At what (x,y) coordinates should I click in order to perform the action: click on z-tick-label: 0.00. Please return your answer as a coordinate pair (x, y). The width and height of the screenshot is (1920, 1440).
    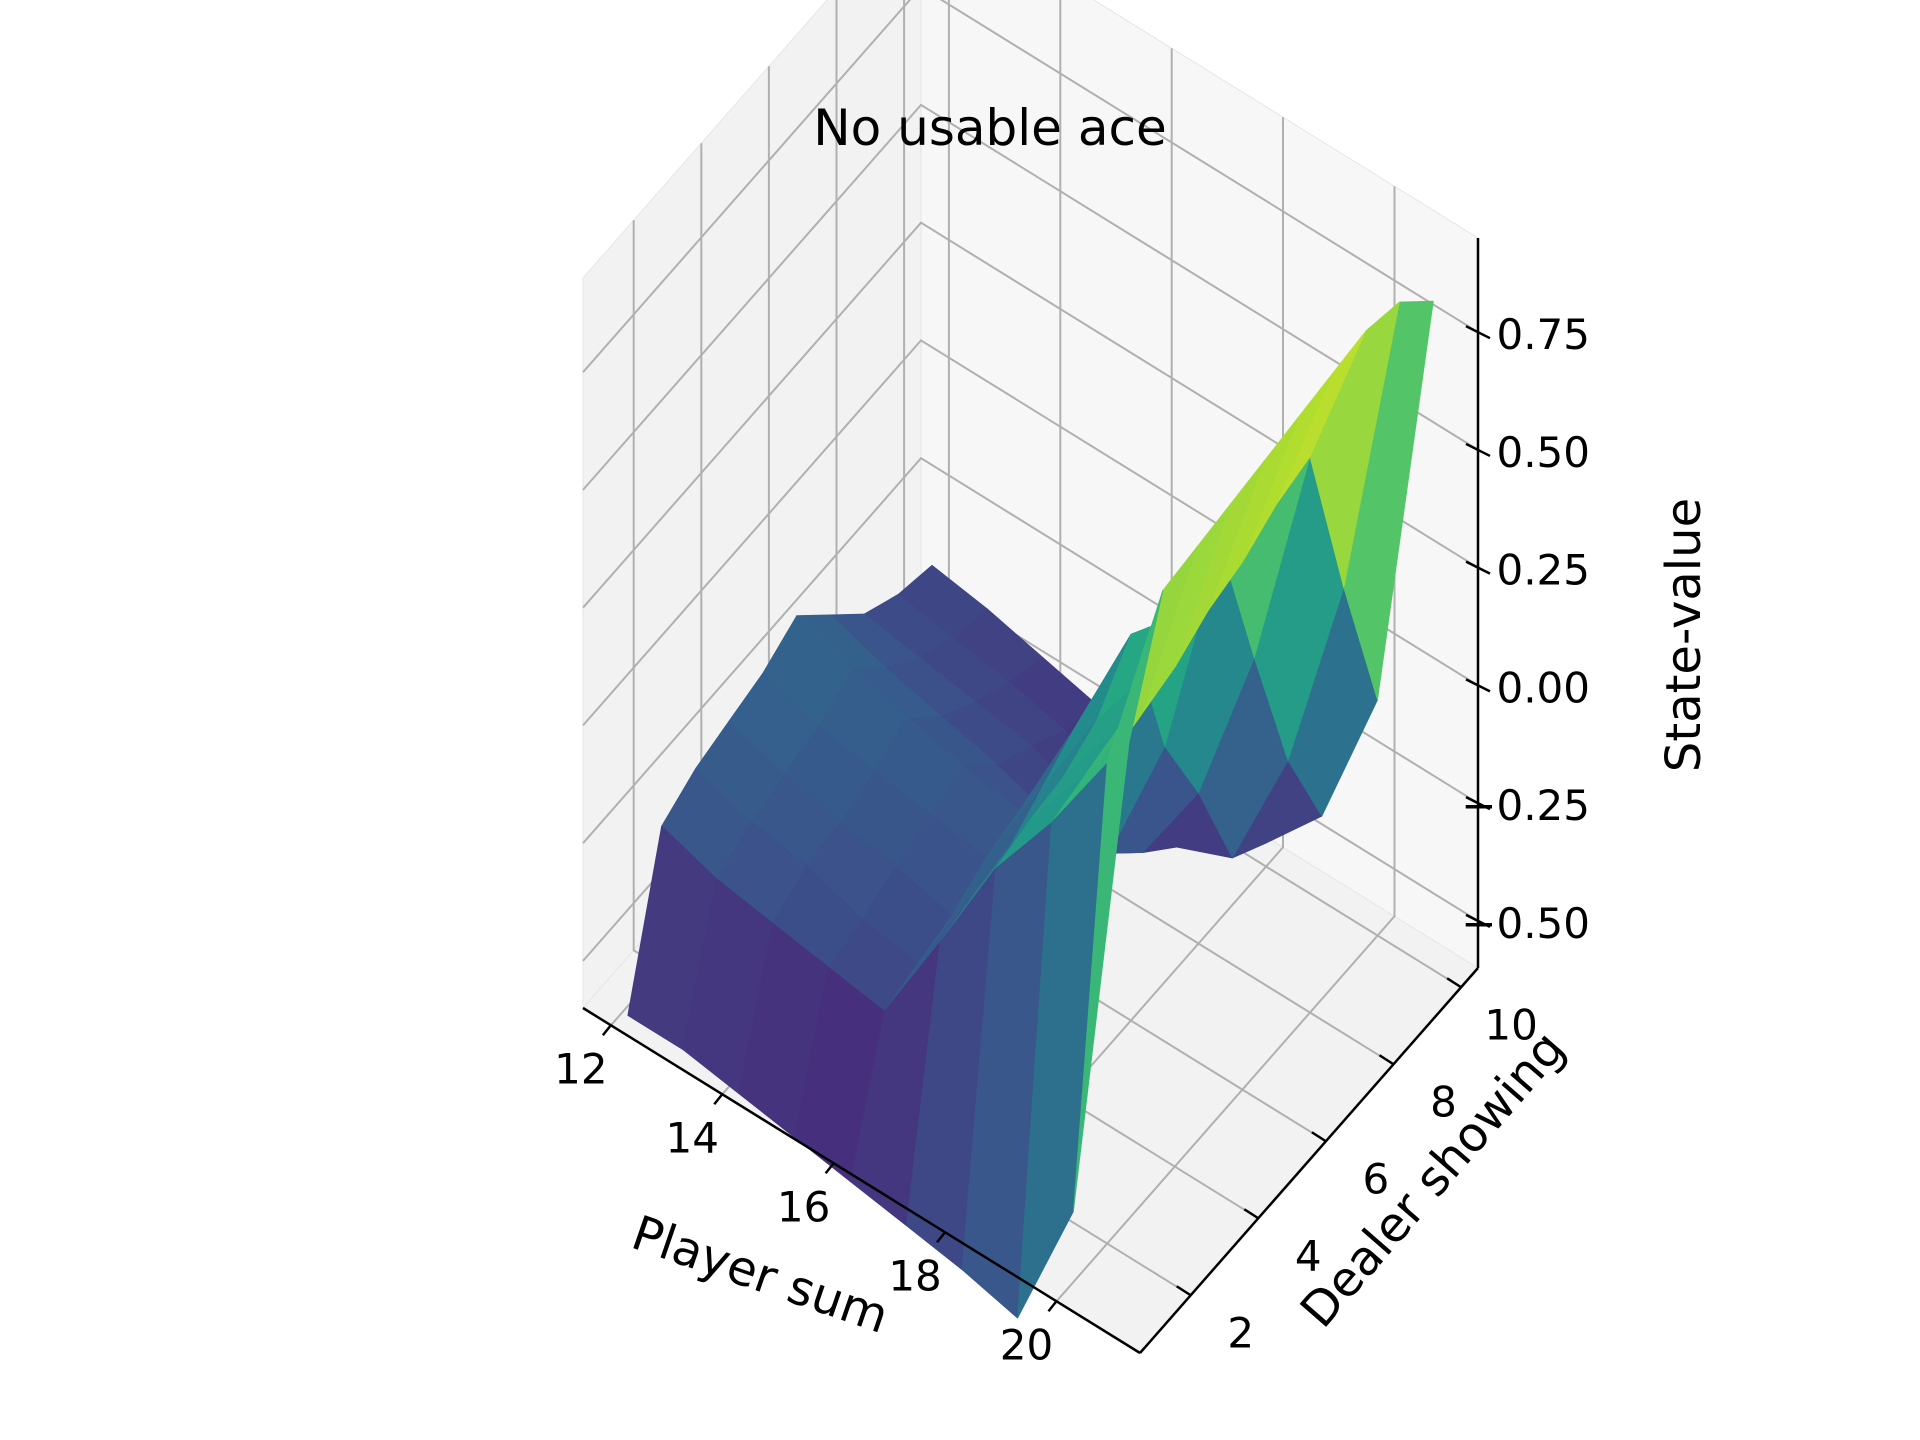
    Looking at the image, I should click on (1543, 687).